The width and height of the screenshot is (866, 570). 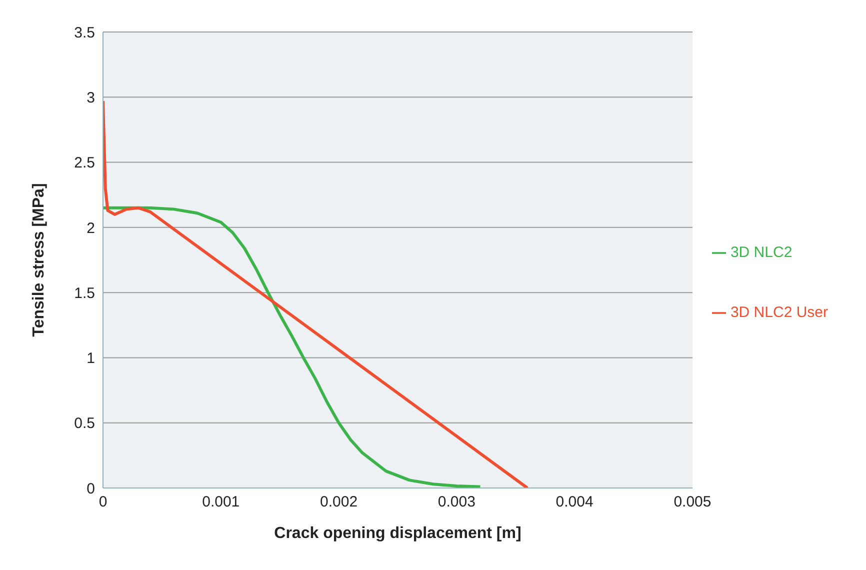 What do you see at coordinates (90, 97) in the screenshot?
I see `y-tick-label: 3` at bounding box center [90, 97].